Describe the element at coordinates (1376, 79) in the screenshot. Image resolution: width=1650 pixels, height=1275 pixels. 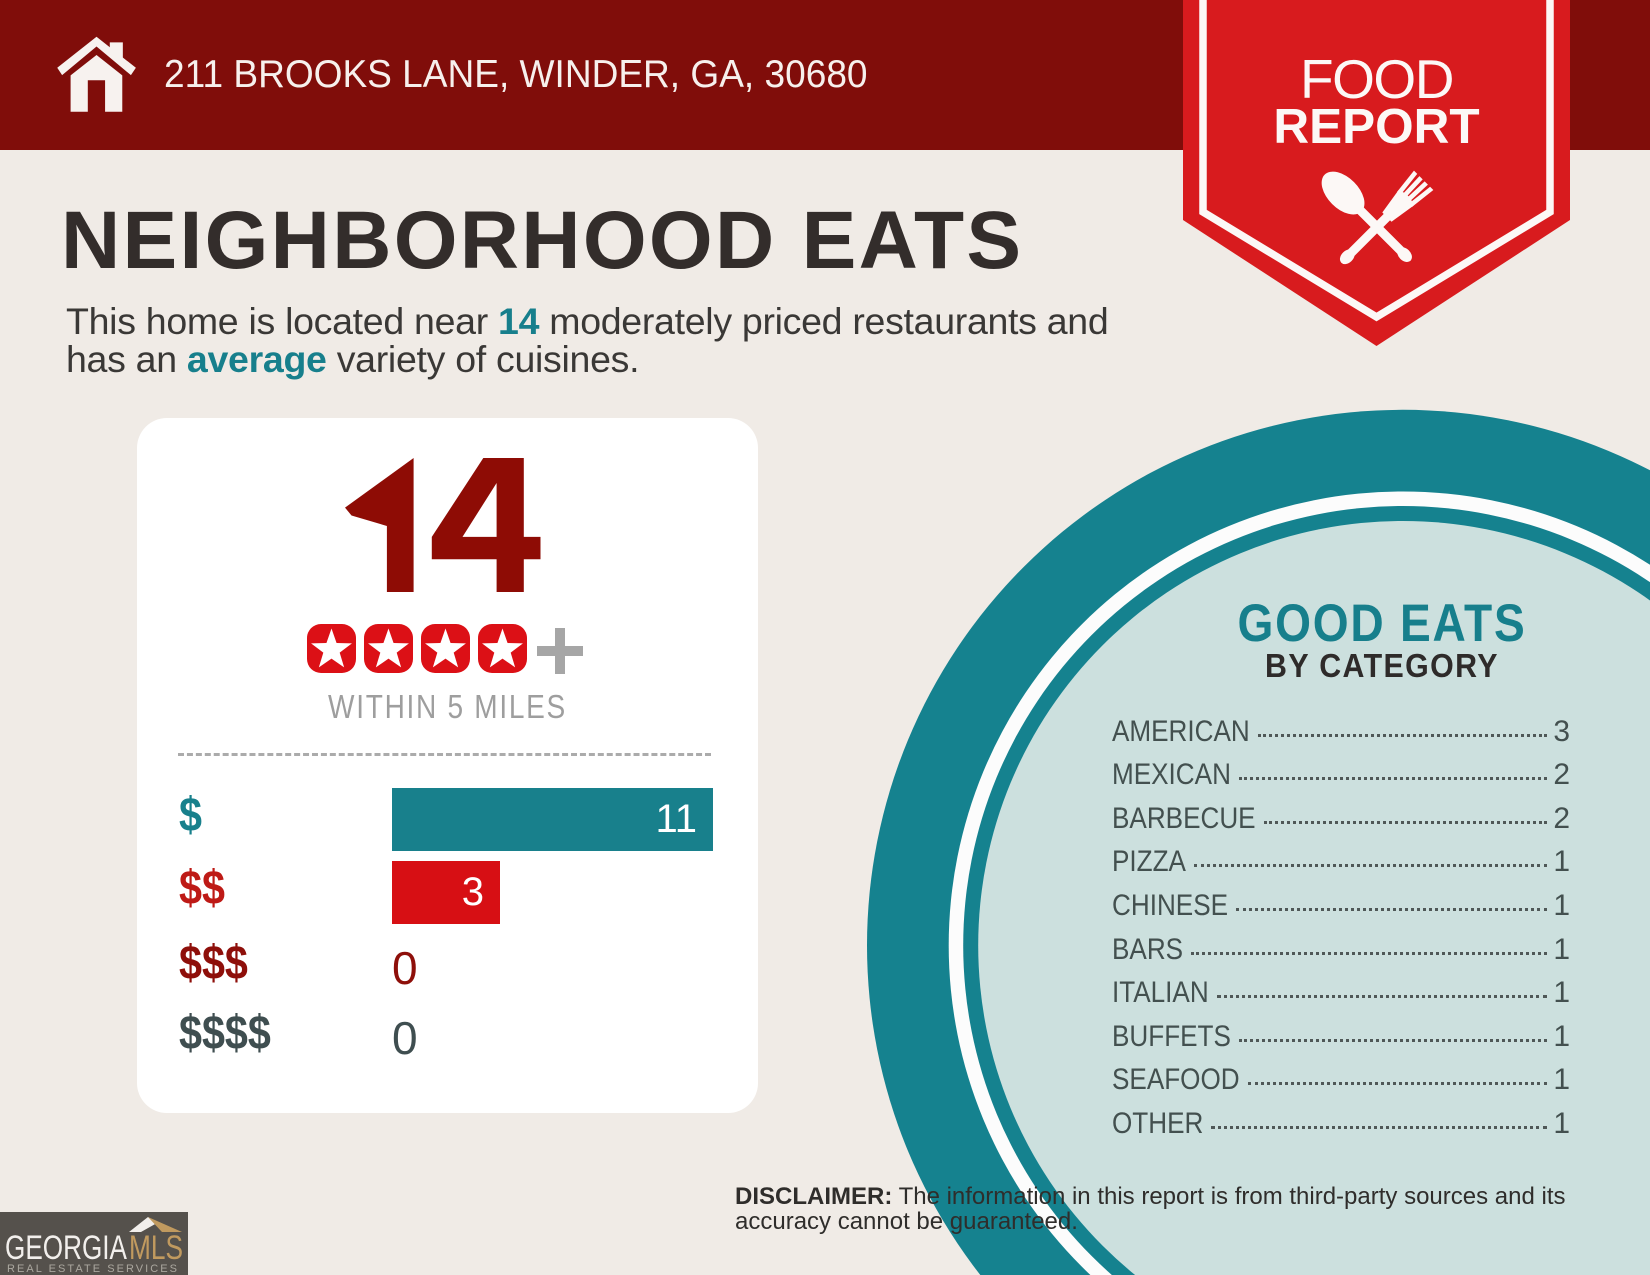
I see `svg-text: FOOD` at that location.